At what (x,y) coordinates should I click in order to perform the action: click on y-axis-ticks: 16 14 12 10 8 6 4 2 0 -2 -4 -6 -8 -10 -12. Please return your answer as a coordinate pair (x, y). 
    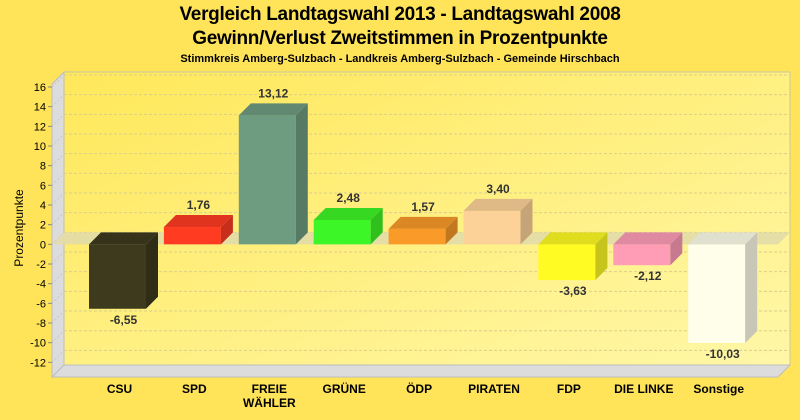
    Looking at the image, I should click on (41, 225).